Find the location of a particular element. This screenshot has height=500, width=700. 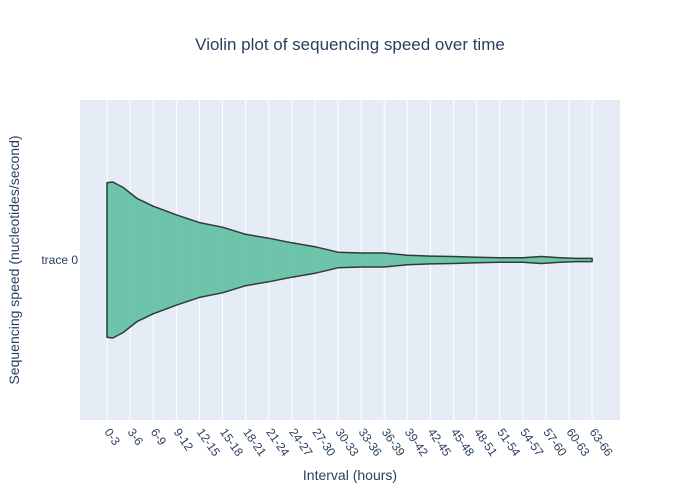

x-tick-label: 39-42 is located at coordinates (416, 442).